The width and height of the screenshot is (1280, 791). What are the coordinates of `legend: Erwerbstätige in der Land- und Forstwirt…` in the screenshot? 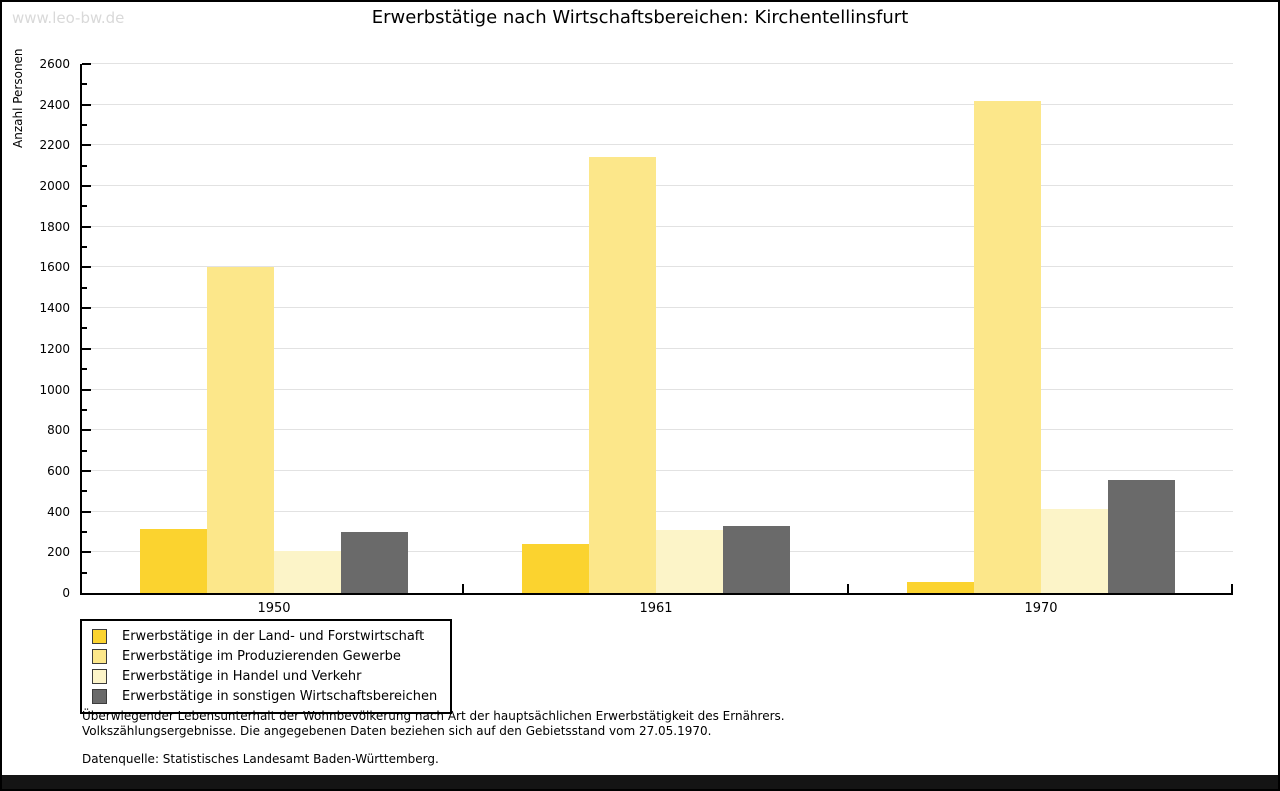 It's located at (266, 666).